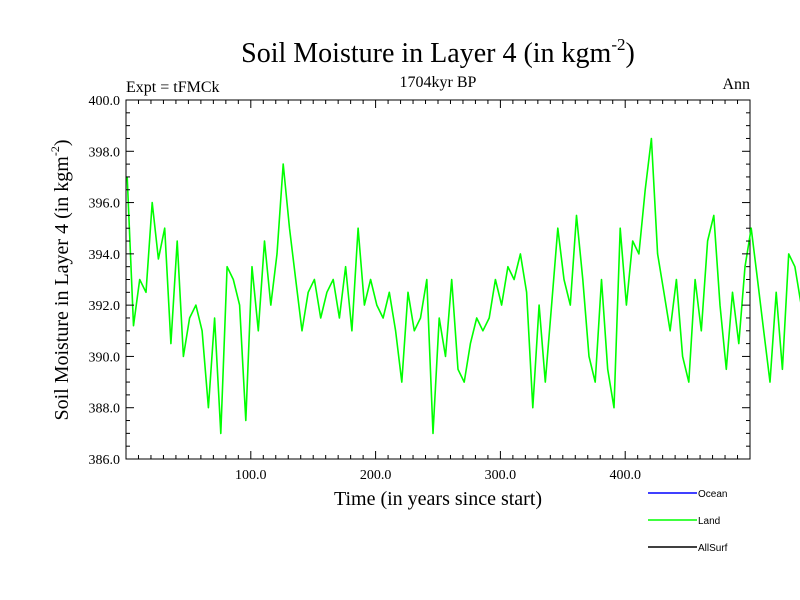  I want to click on legend-label-ocean: Ocean, so click(712, 494).